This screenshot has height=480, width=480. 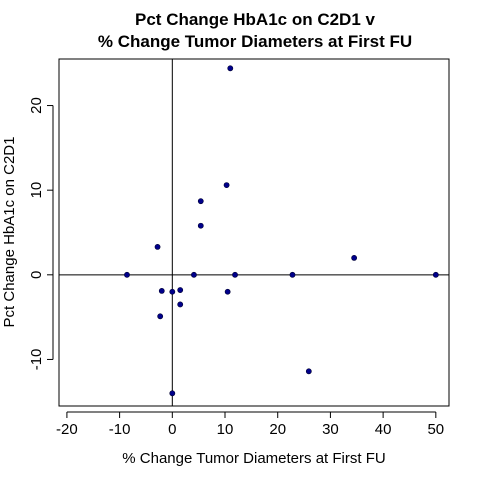 What do you see at coordinates (277, 429) in the screenshot?
I see `x-tick-label: 20` at bounding box center [277, 429].